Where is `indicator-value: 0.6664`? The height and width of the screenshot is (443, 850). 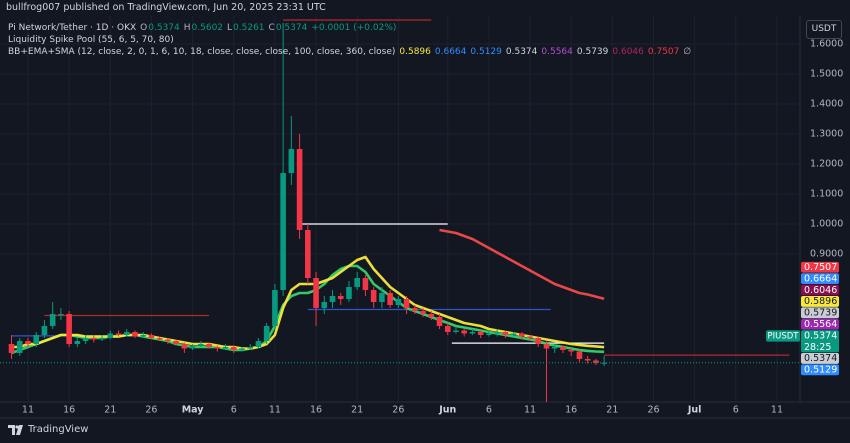 indicator-value: 0.6664 is located at coordinates (450, 52).